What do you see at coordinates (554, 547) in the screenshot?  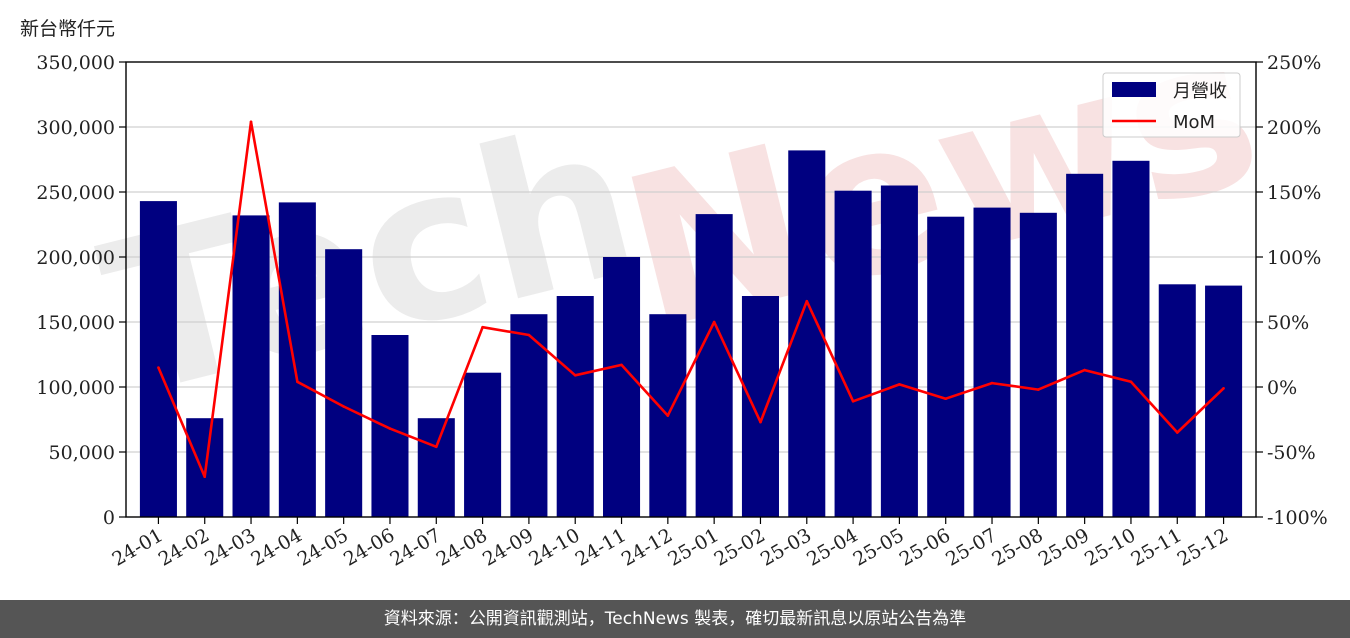 I see `x-tick-label: 24-10` at bounding box center [554, 547].